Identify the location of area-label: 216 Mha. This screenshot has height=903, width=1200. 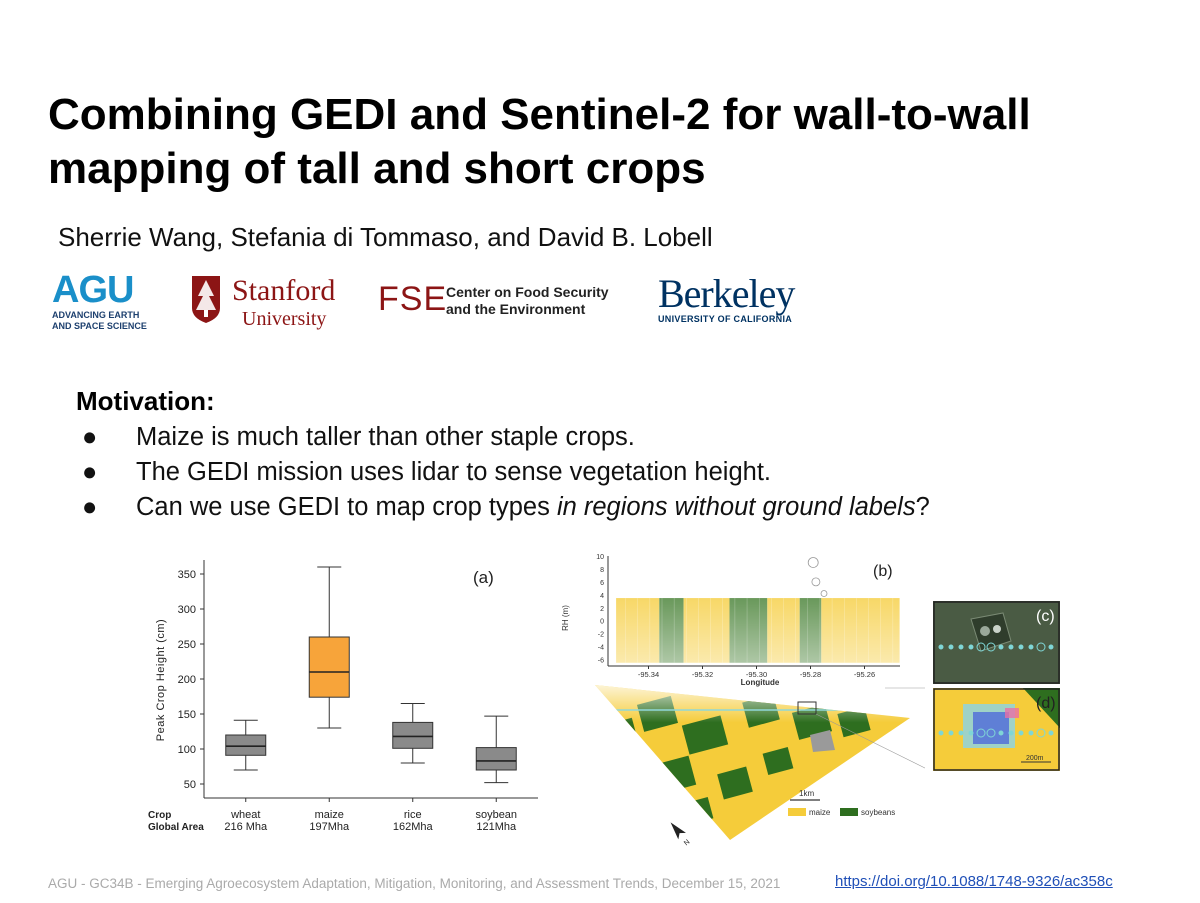
(246, 827).